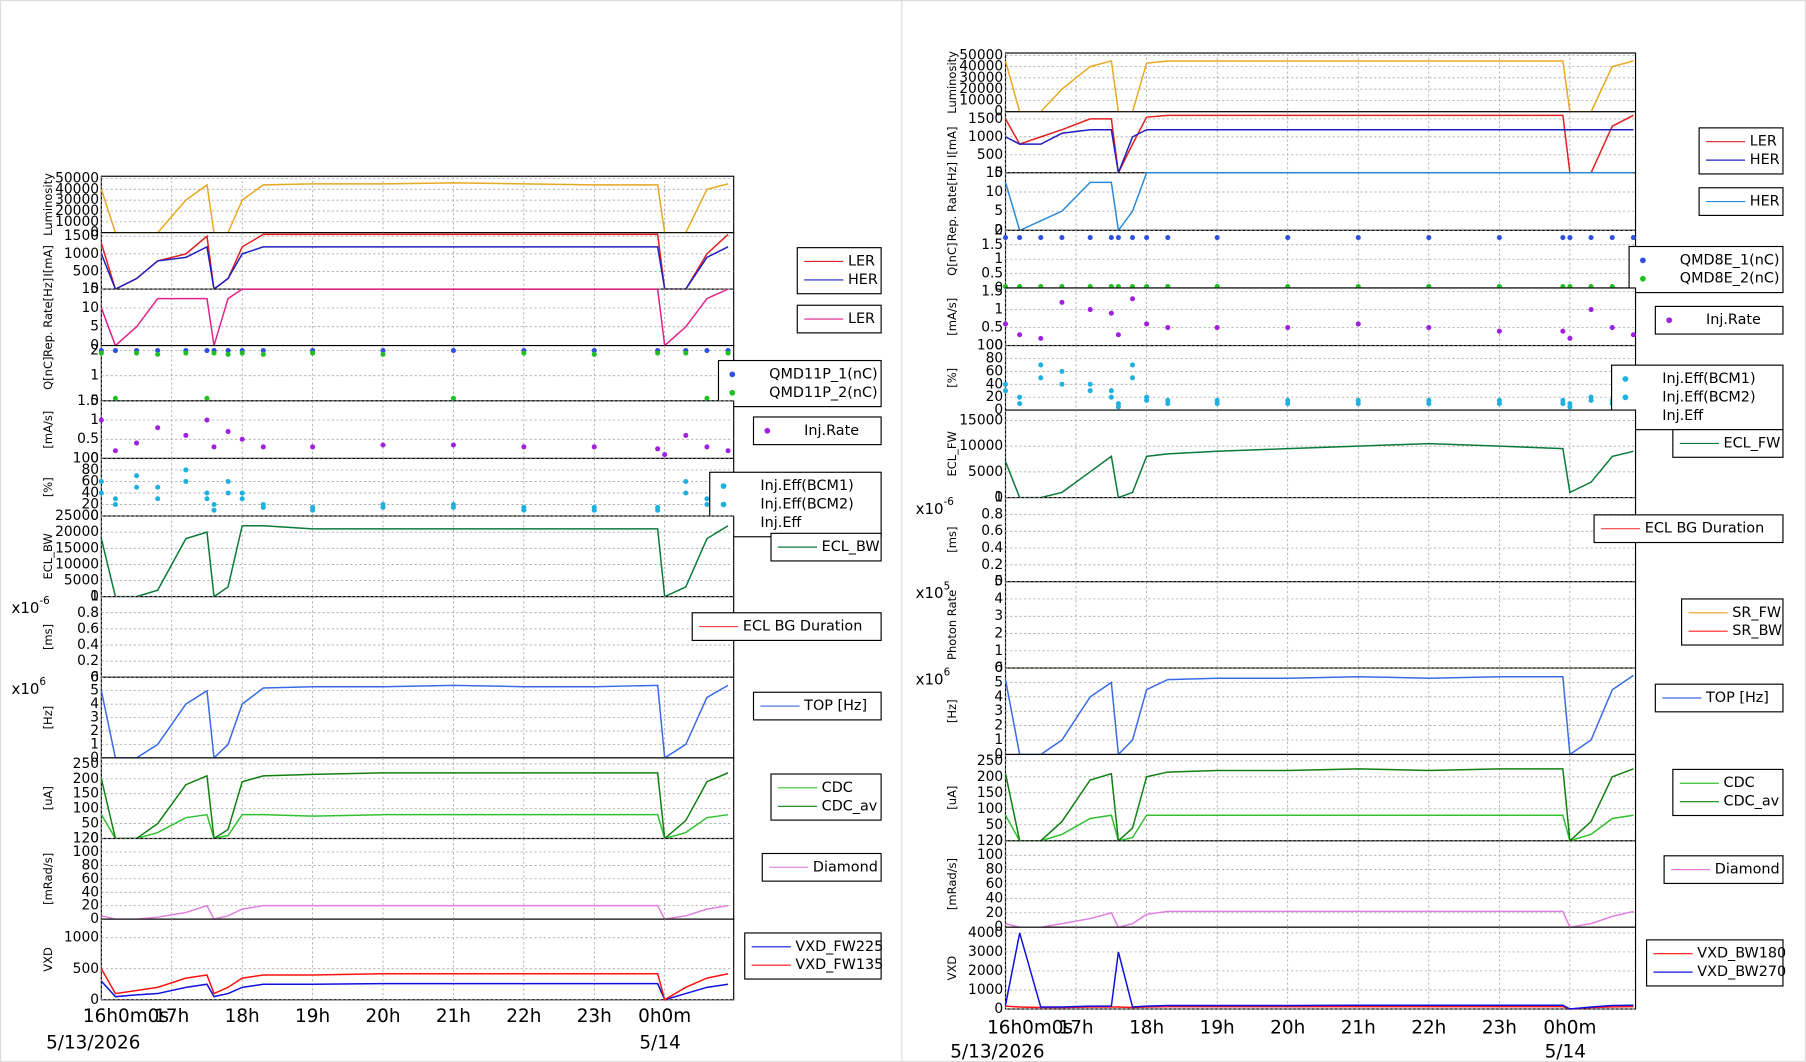  What do you see at coordinates (985, 971) in the screenshot?
I see `y-tick-label: 2000` at bounding box center [985, 971].